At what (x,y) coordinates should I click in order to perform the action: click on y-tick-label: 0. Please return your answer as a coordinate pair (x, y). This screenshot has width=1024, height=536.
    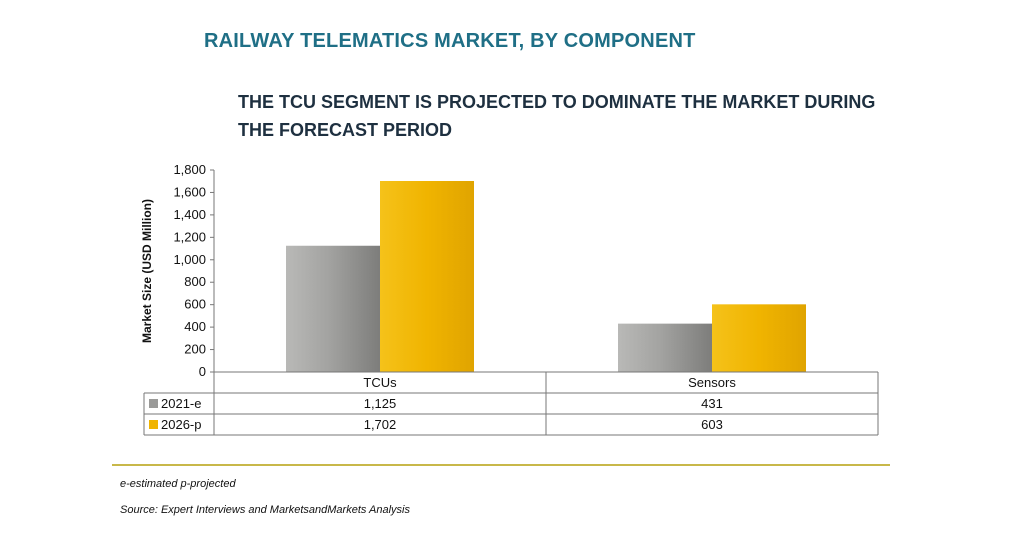
    Looking at the image, I should click on (202, 371).